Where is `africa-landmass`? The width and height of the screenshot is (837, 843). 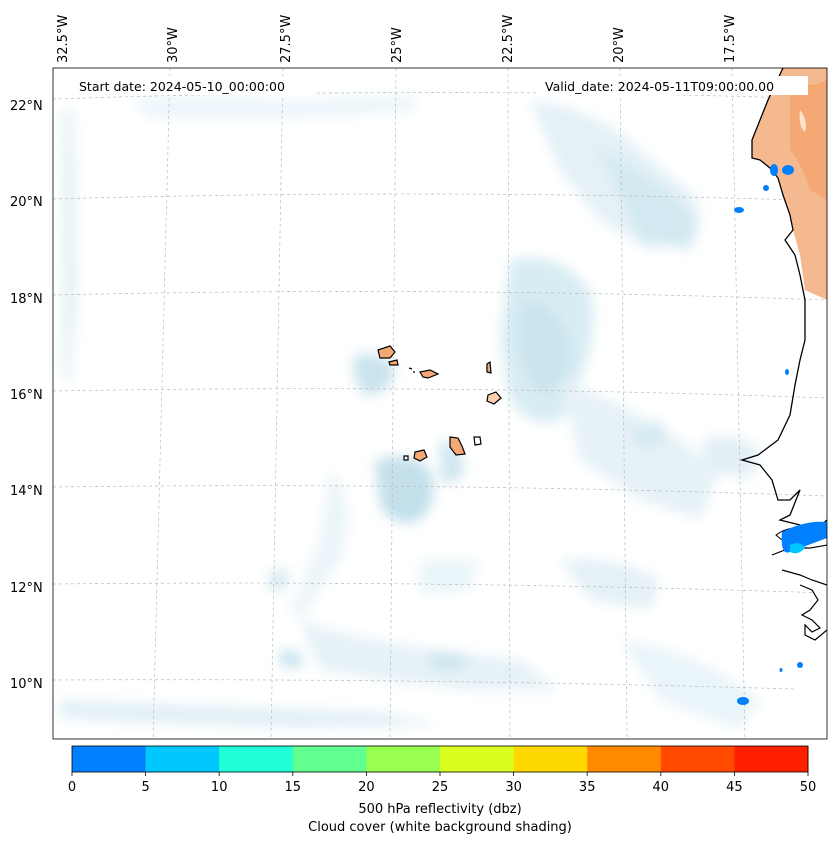
africa-landmass is located at coordinates (783, 403).